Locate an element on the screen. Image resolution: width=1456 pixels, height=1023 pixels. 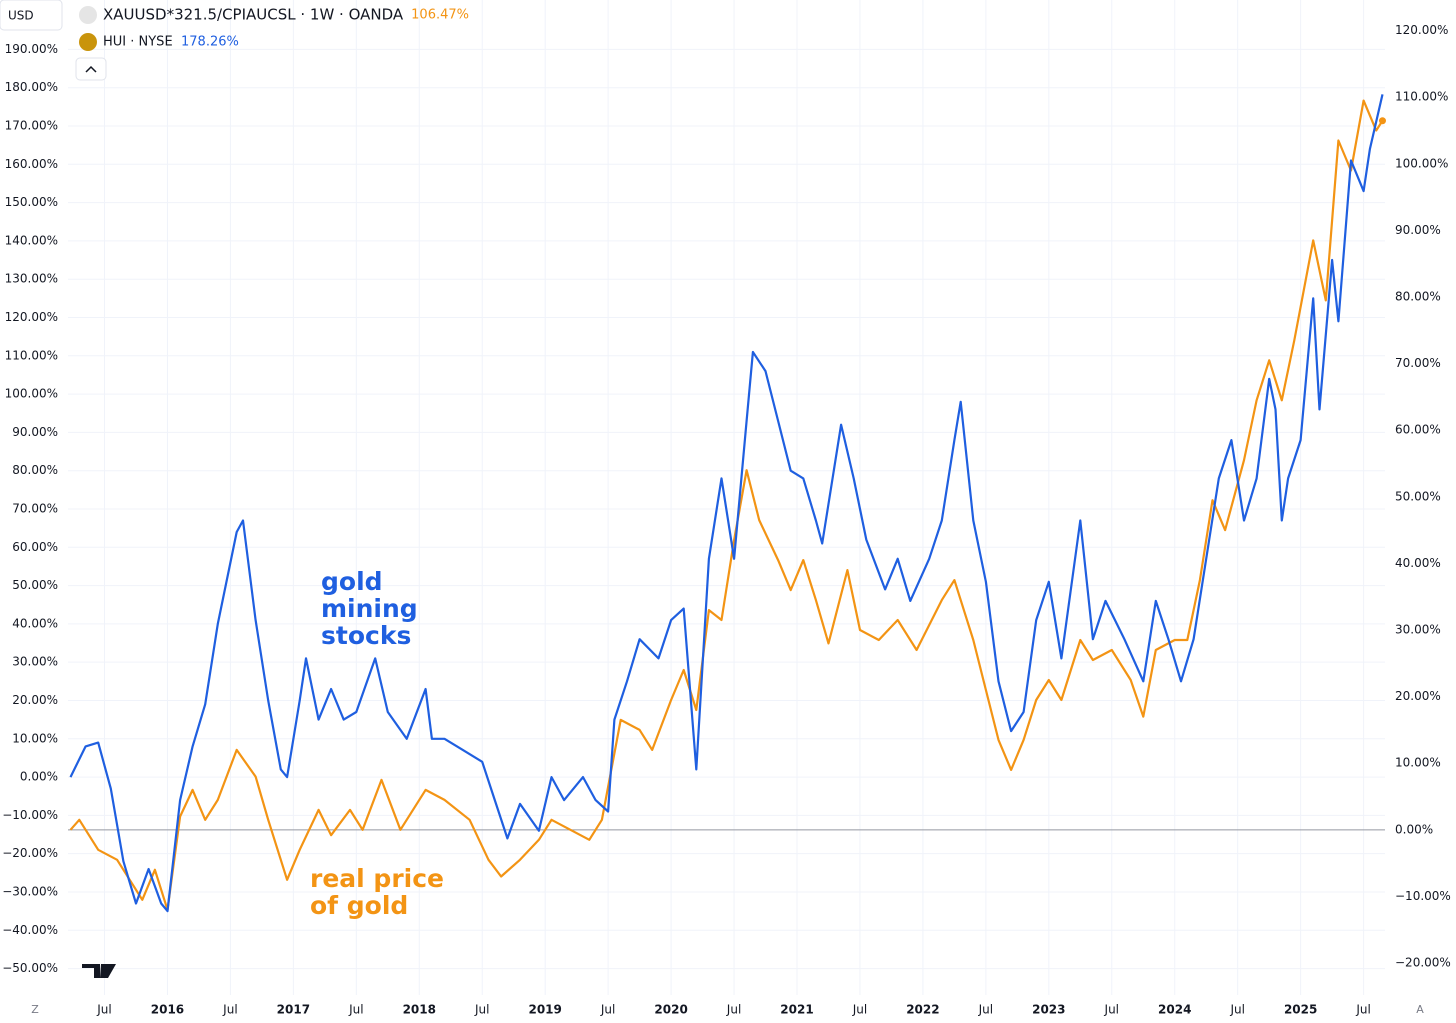
y2-tick-label: 70.00% is located at coordinates (1418, 363).